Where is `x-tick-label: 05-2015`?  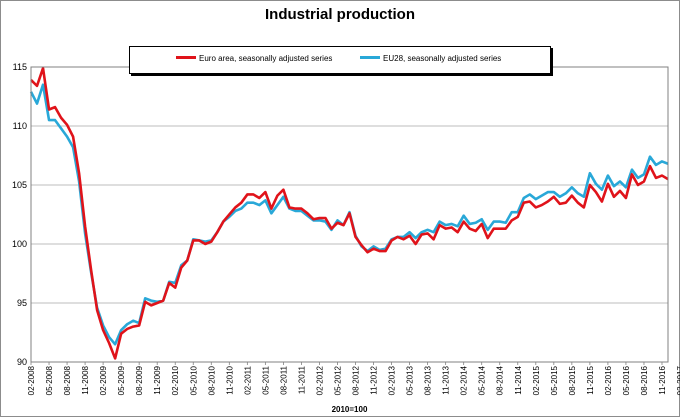 x-tick-label: 05-2015 is located at coordinates (554, 380).